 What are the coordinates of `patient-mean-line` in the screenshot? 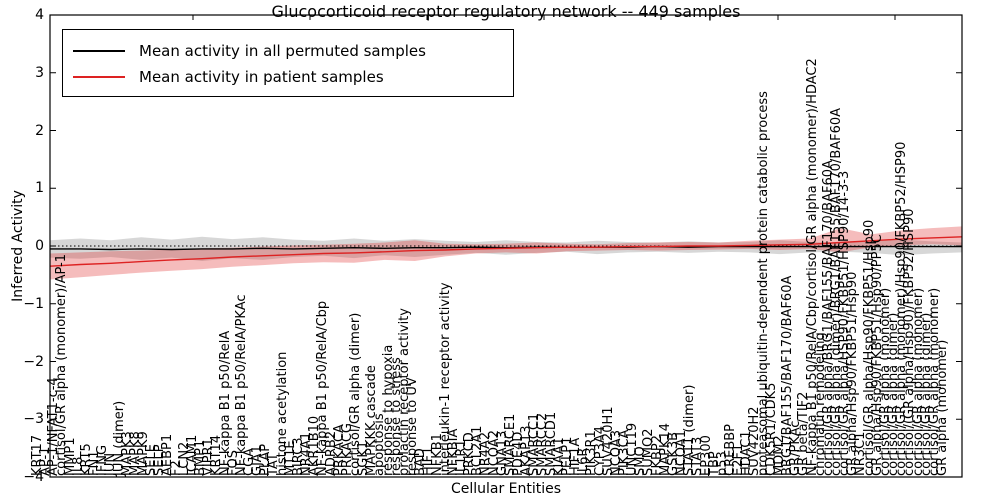 It's located at (506, 251).